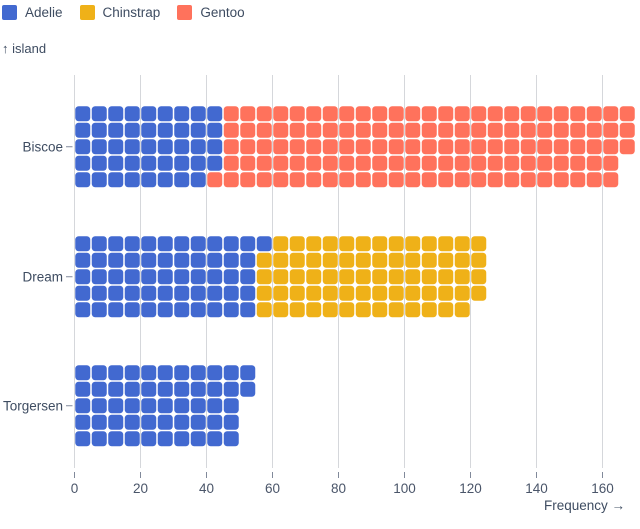 This screenshot has height=529, width=640. Describe the element at coordinates (33, 405) in the screenshot. I see `category-label-torgersen: Torgersen` at that location.